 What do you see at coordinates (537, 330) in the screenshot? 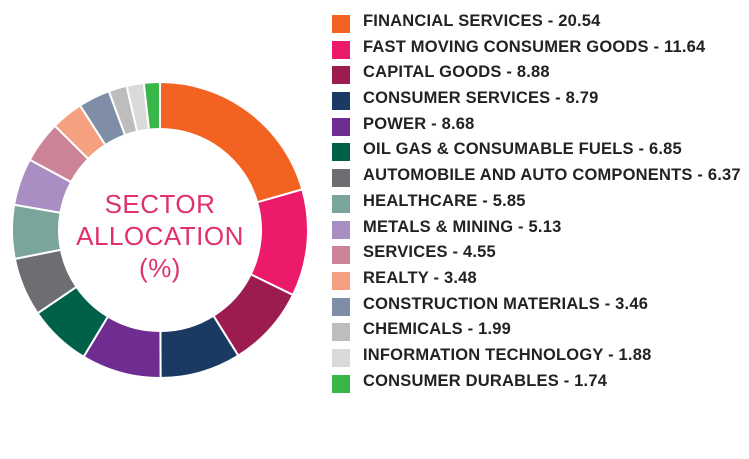
I see `legend-item: CHEMICALS - 1.99` at bounding box center [537, 330].